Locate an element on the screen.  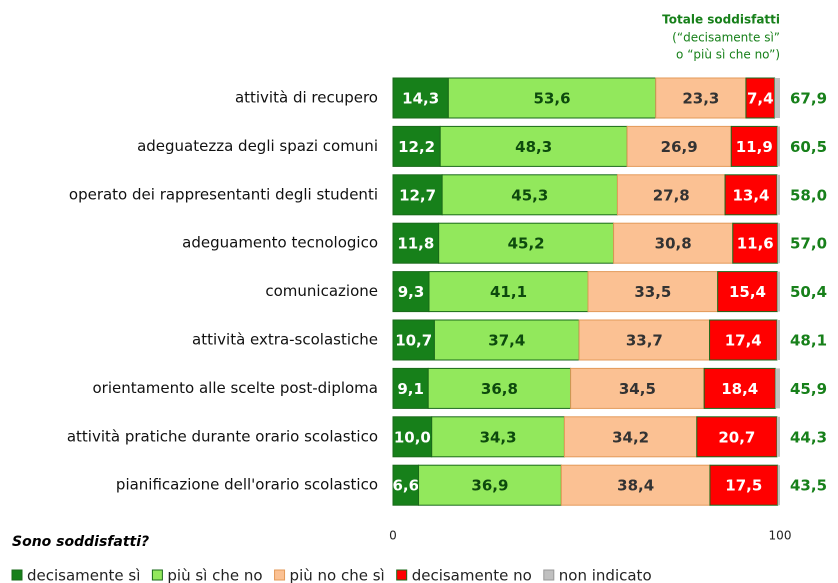
data-label: 6,6 is located at coordinates (405, 486).